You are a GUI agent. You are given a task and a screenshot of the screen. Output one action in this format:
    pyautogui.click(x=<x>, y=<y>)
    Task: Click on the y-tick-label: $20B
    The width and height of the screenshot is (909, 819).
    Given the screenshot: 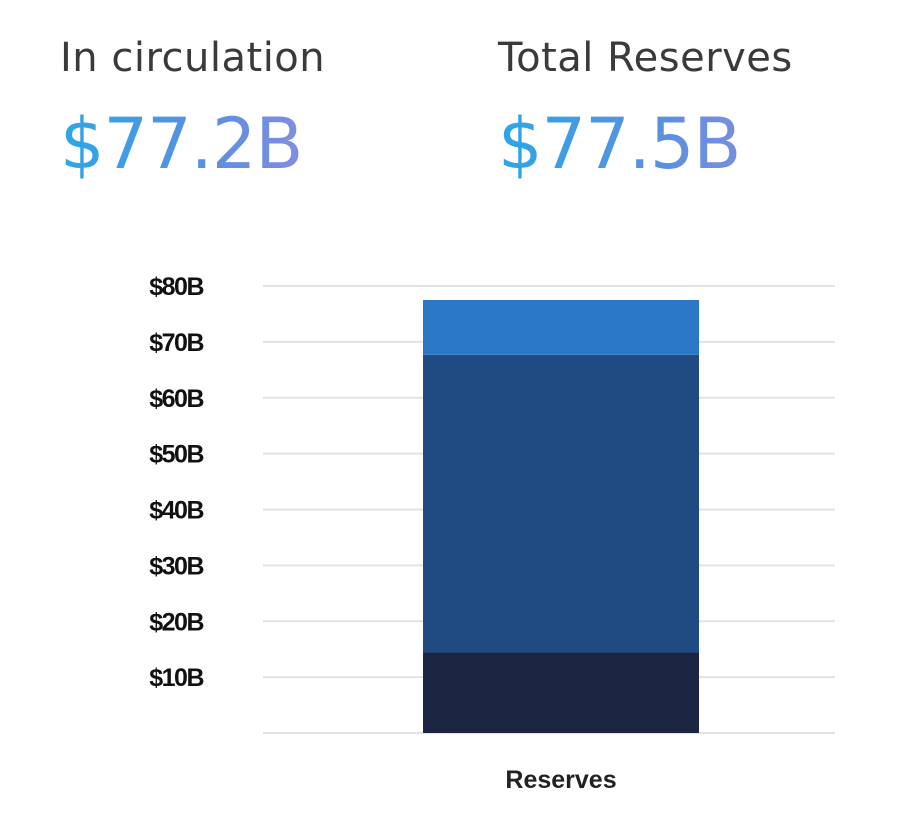 What is the action you would take?
    pyautogui.click(x=176, y=622)
    